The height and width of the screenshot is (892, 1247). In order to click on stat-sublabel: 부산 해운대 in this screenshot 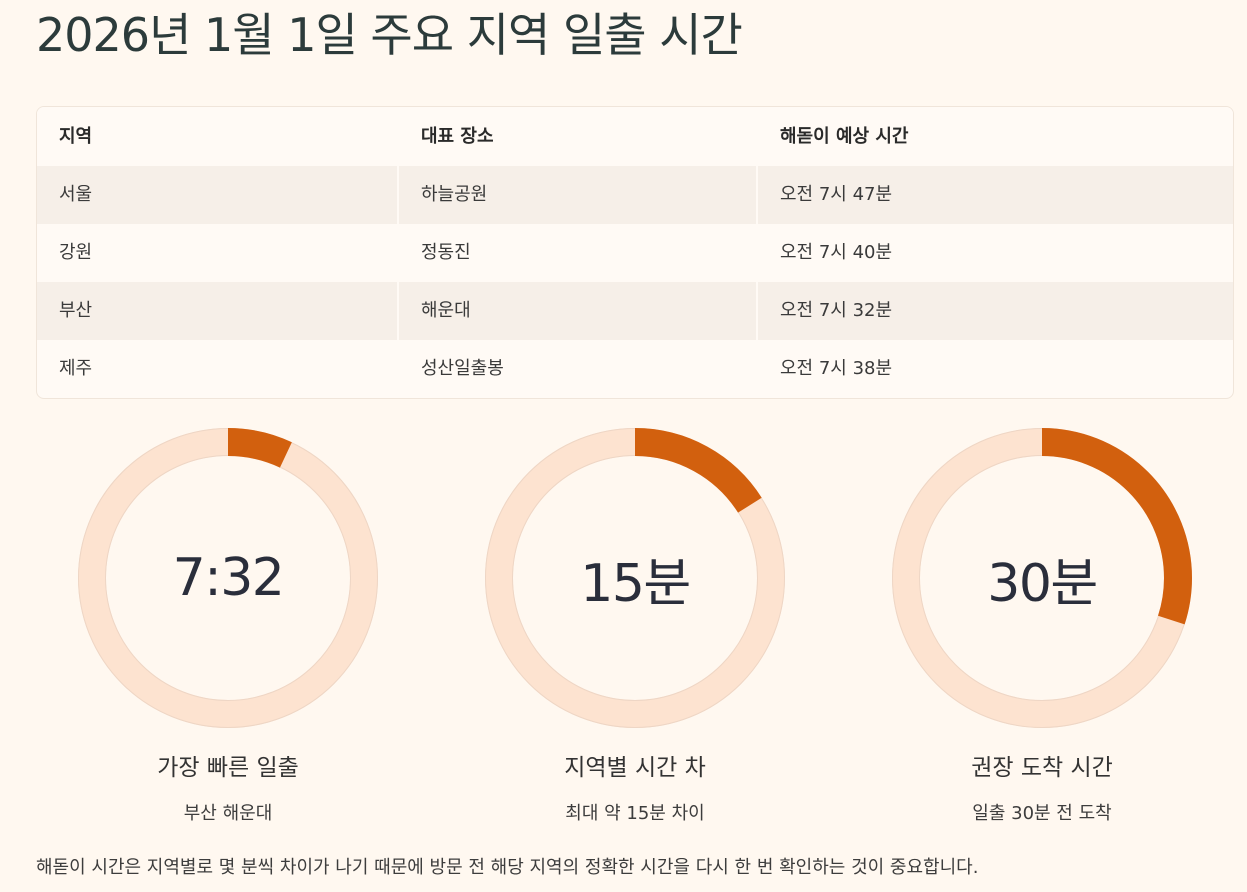, I will do `click(228, 813)`.